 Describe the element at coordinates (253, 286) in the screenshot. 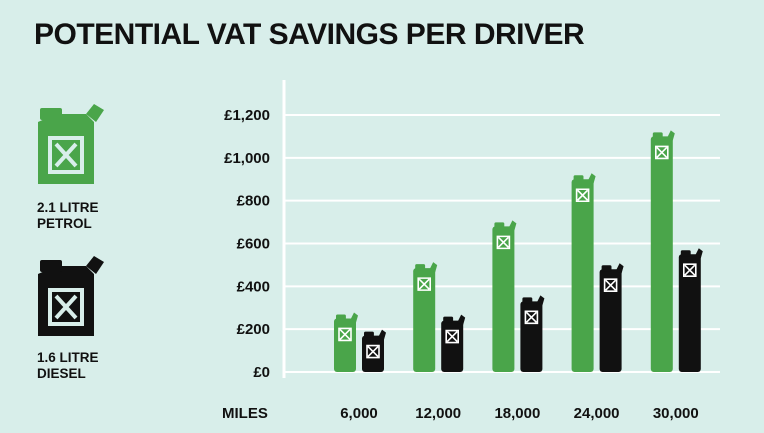

I see `y-tick-label: £400` at that location.